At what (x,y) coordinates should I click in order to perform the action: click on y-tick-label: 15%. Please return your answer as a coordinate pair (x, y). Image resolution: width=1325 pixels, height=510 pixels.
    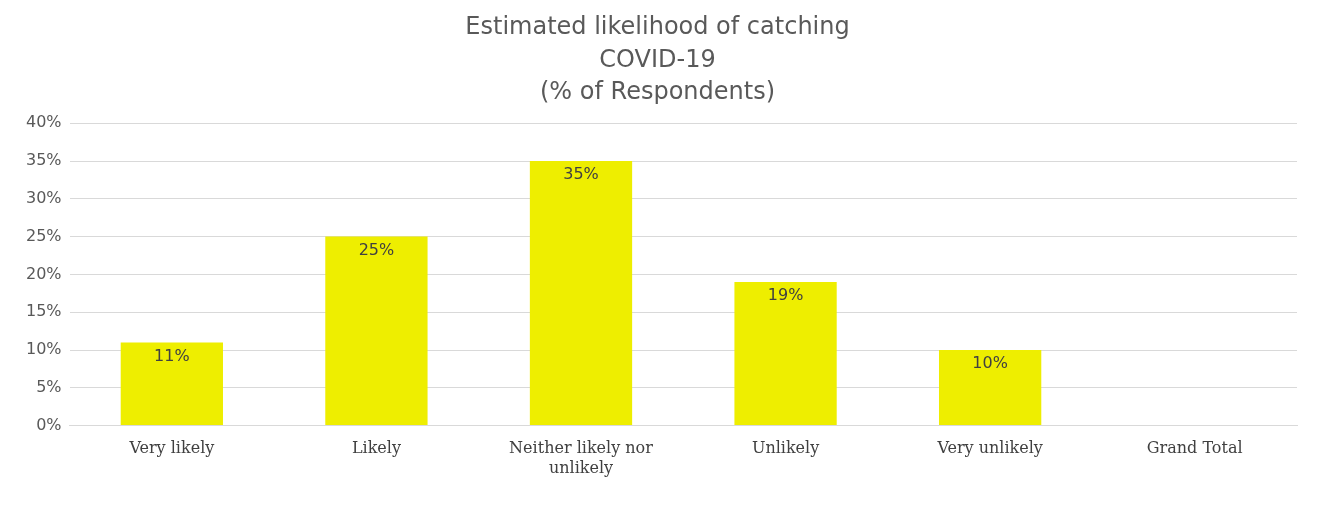
    Looking at the image, I should click on (44, 311).